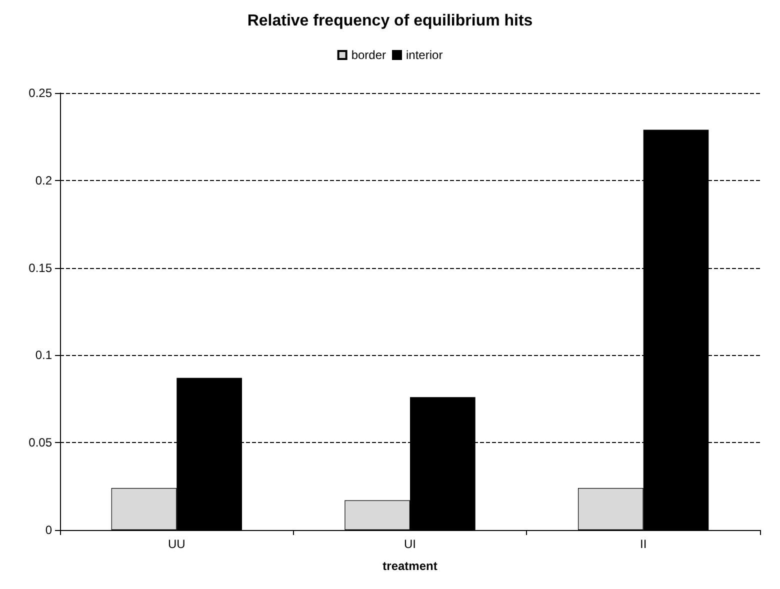 The height and width of the screenshot is (589, 780). I want to click on y-tick-label: 0.25, so click(40, 93).